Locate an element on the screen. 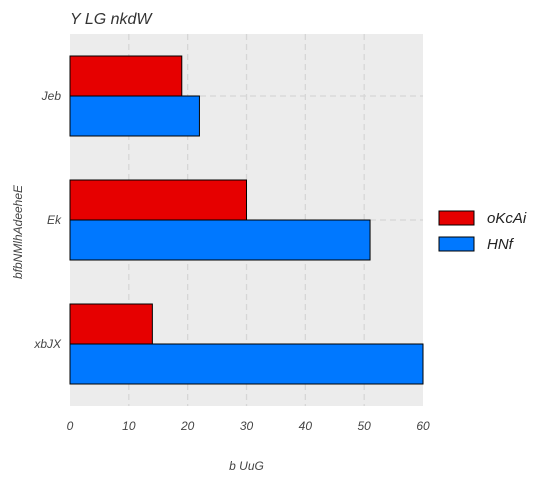 This screenshot has width=552, height=483. x-tick-label: 10 is located at coordinates (129, 426).